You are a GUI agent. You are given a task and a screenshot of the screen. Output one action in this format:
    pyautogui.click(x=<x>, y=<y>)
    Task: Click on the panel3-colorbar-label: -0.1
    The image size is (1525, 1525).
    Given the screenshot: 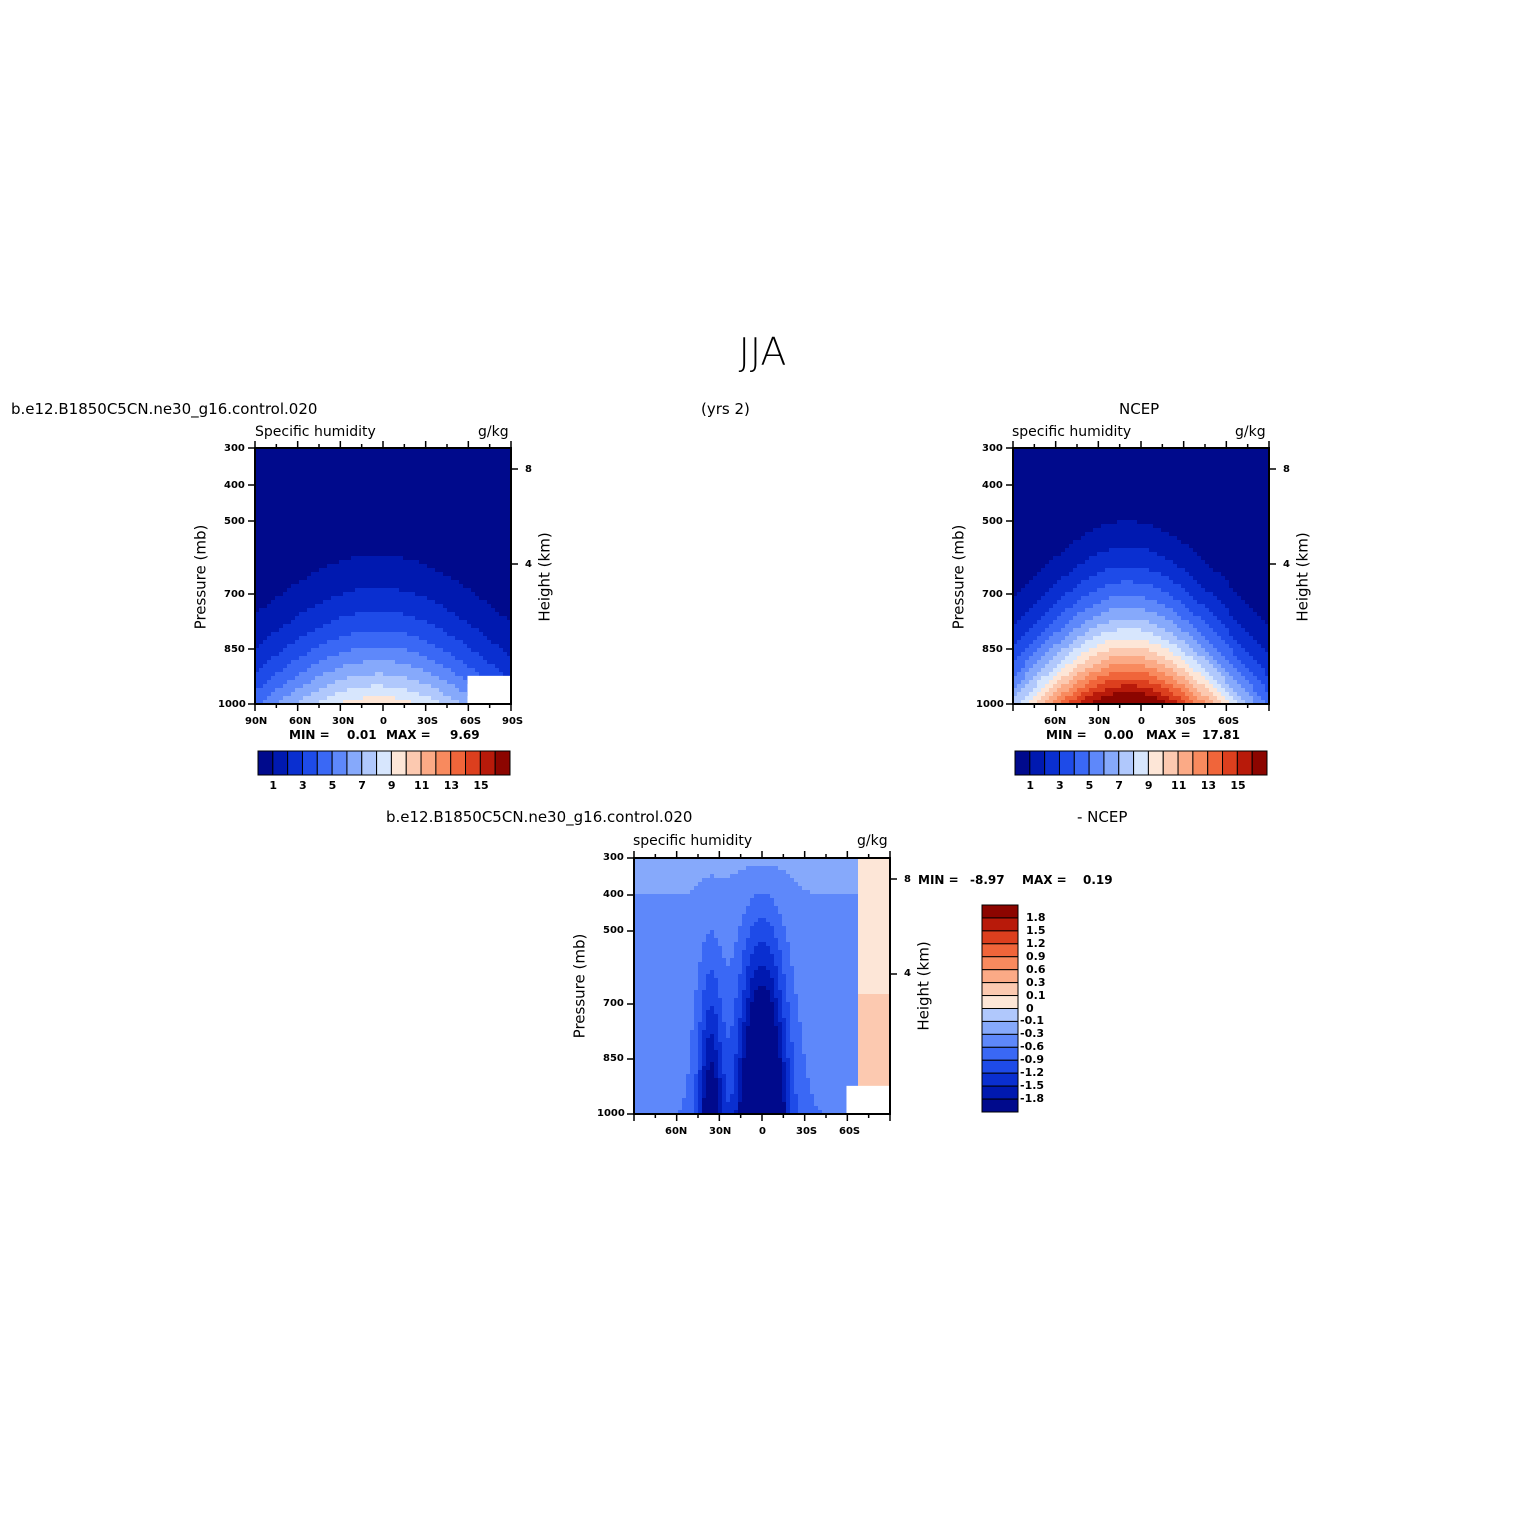 What is the action you would take?
    pyautogui.click(x=1032, y=1021)
    